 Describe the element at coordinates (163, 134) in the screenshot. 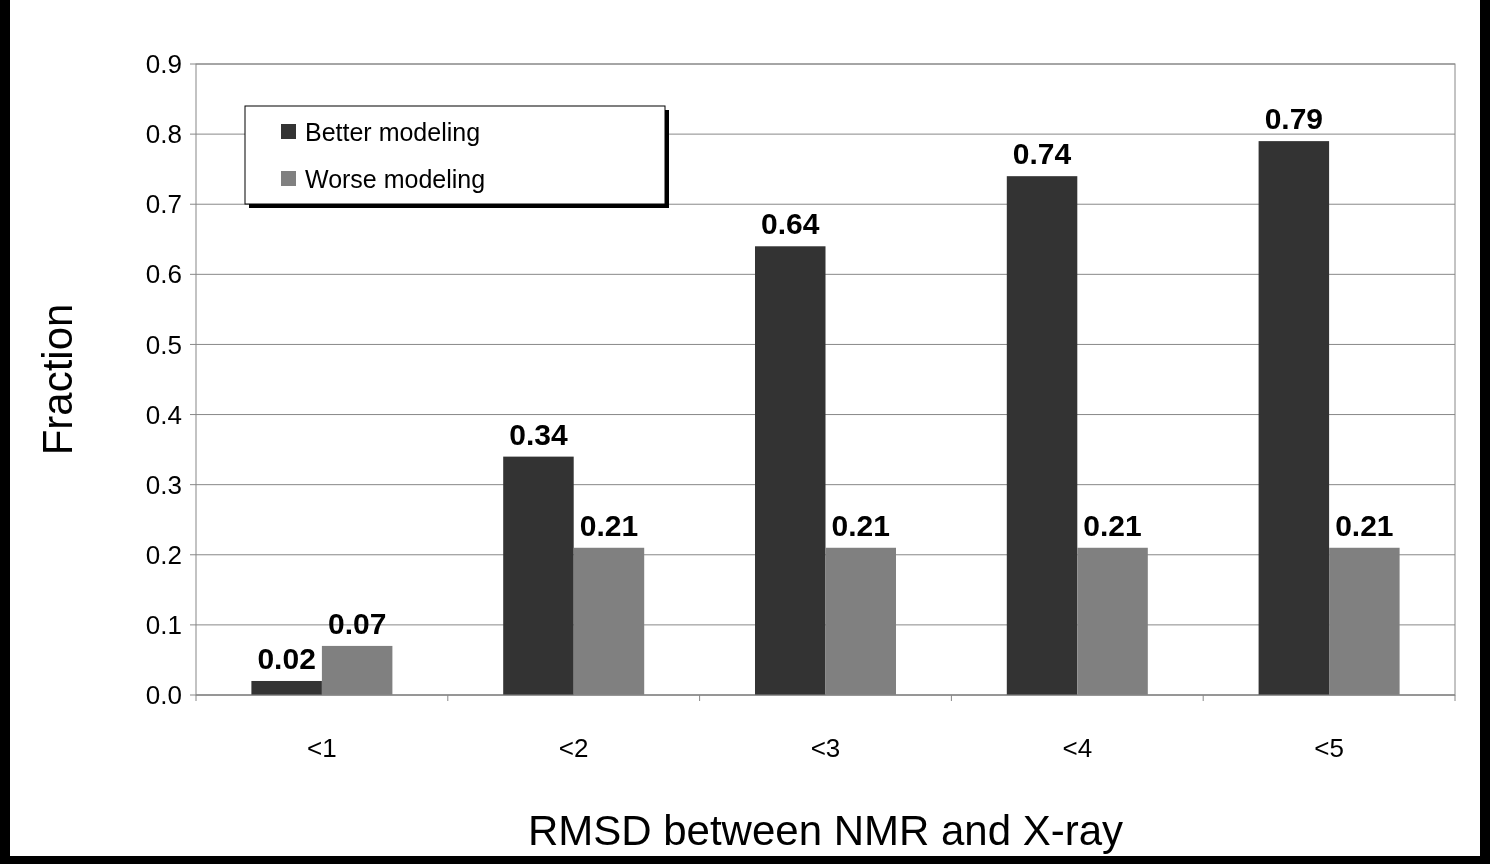

I see `y-tick-label: 0.8` at that location.